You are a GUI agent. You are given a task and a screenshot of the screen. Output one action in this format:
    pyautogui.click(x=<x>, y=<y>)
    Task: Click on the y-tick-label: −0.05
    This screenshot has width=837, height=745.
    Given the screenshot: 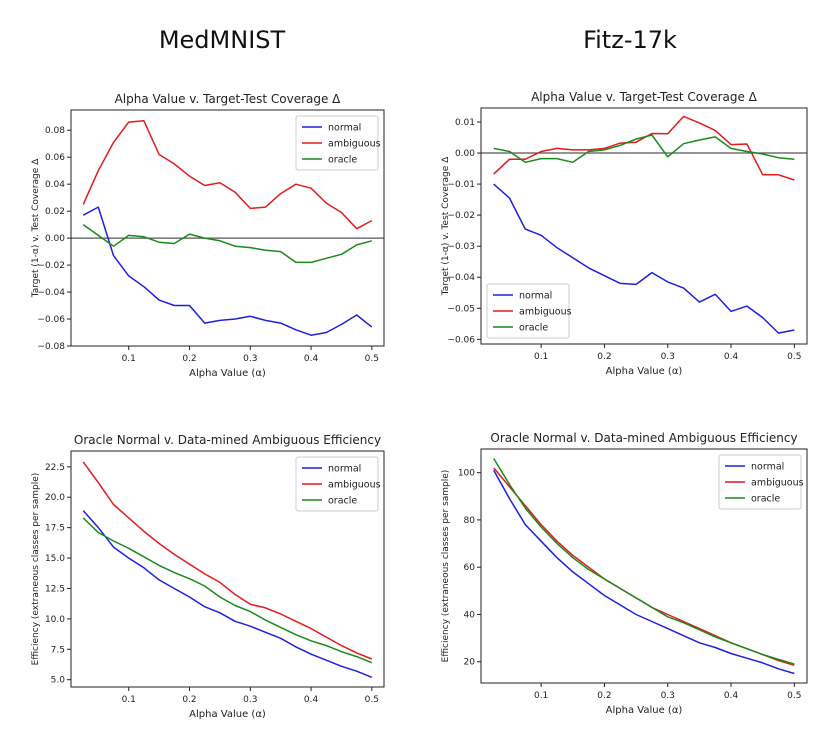 What is the action you would take?
    pyautogui.click(x=461, y=309)
    